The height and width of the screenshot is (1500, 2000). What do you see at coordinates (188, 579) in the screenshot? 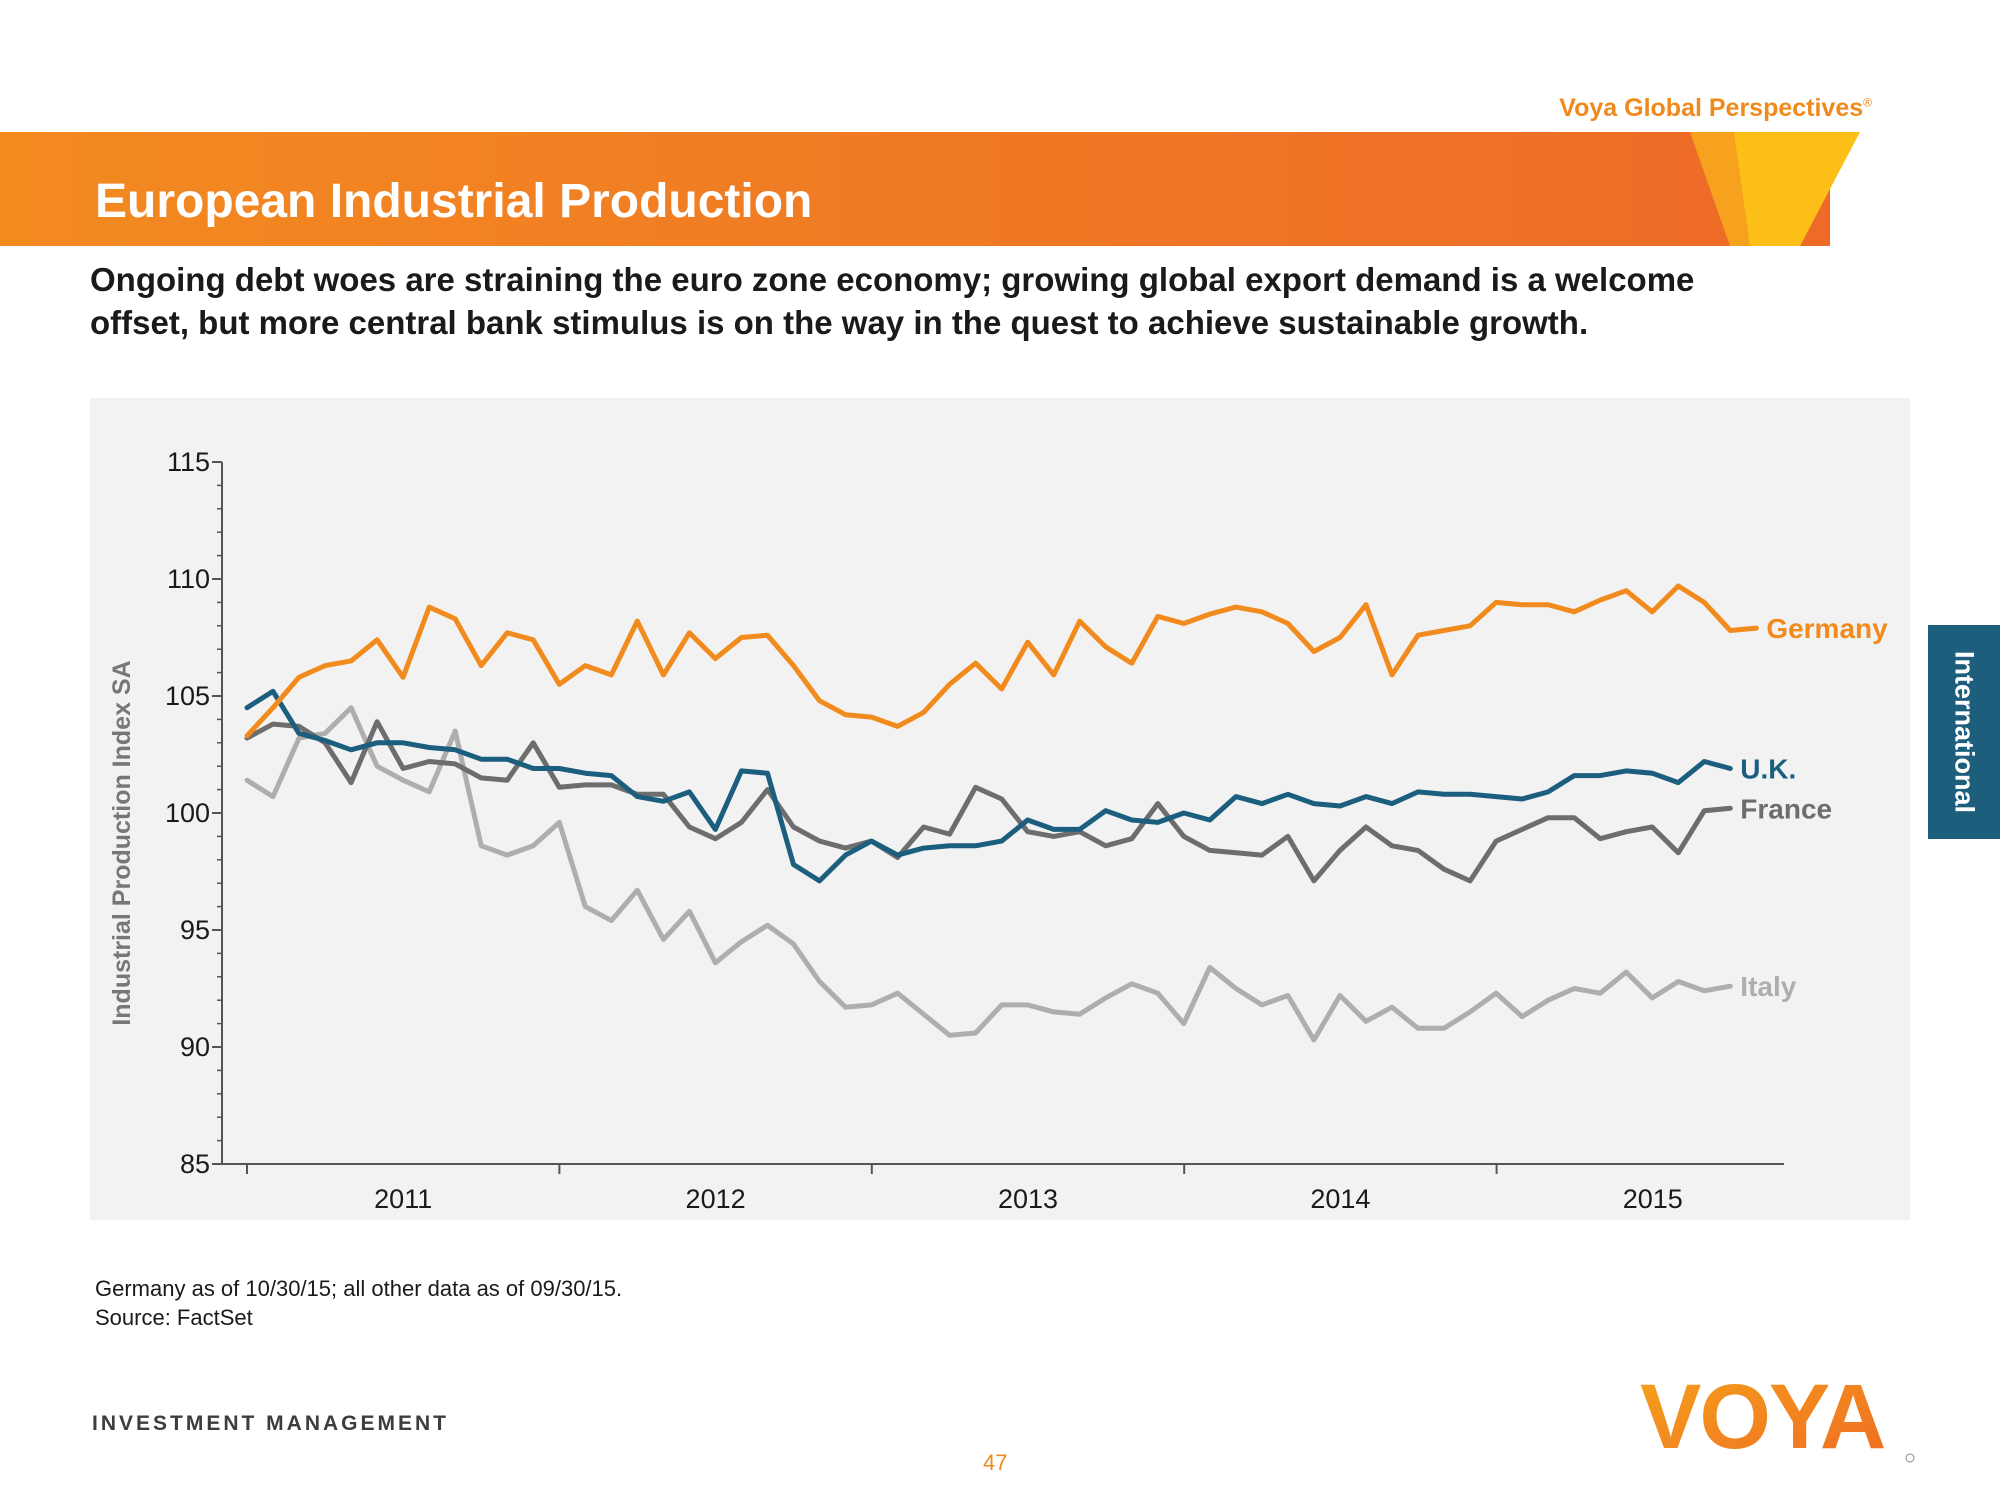
I see `y-tick-label: 110` at bounding box center [188, 579].